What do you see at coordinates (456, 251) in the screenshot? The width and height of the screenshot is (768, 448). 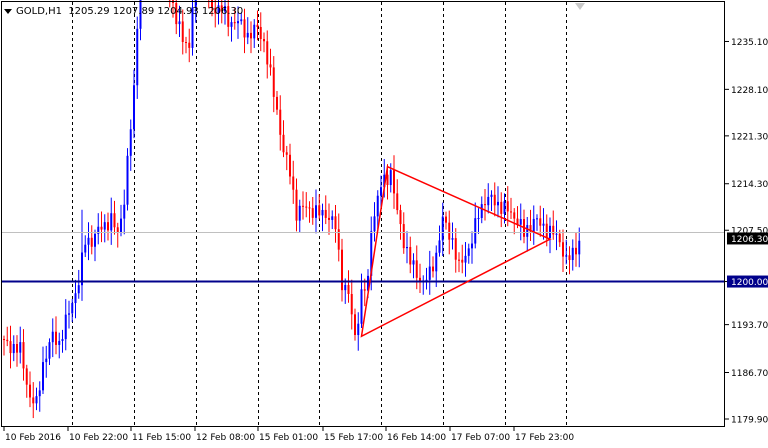 I see `triangle-pattern` at bounding box center [456, 251].